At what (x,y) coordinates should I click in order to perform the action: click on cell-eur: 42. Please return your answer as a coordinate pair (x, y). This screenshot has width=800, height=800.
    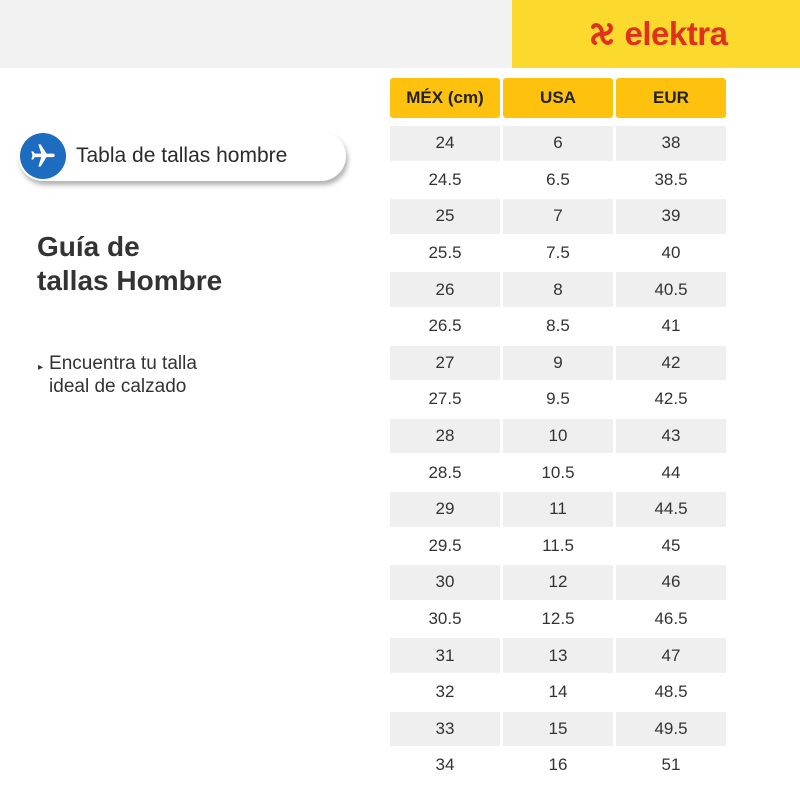
    Looking at the image, I should click on (671, 363).